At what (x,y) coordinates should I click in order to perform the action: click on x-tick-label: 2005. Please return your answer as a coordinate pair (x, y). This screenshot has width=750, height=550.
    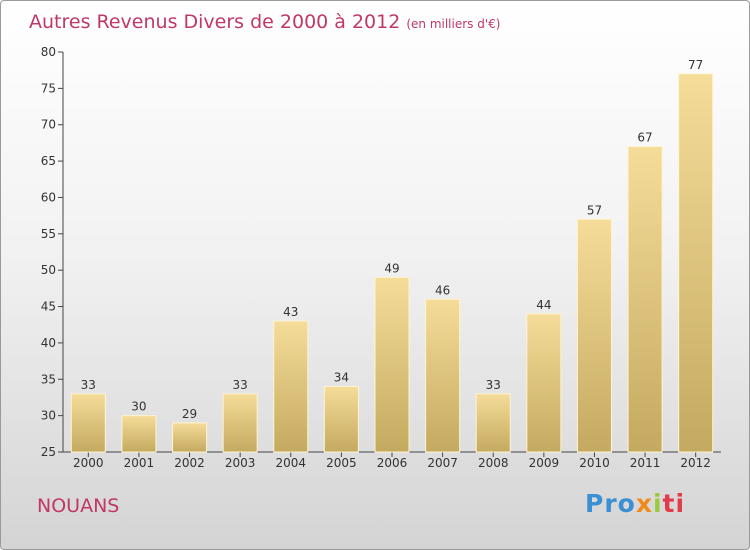
    Looking at the image, I should click on (341, 463).